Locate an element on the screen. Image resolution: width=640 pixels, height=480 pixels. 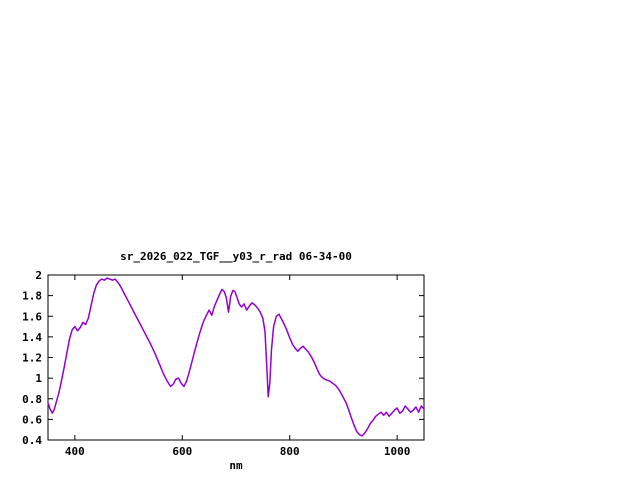
svg-text: 0.8 is located at coordinates (32, 399).